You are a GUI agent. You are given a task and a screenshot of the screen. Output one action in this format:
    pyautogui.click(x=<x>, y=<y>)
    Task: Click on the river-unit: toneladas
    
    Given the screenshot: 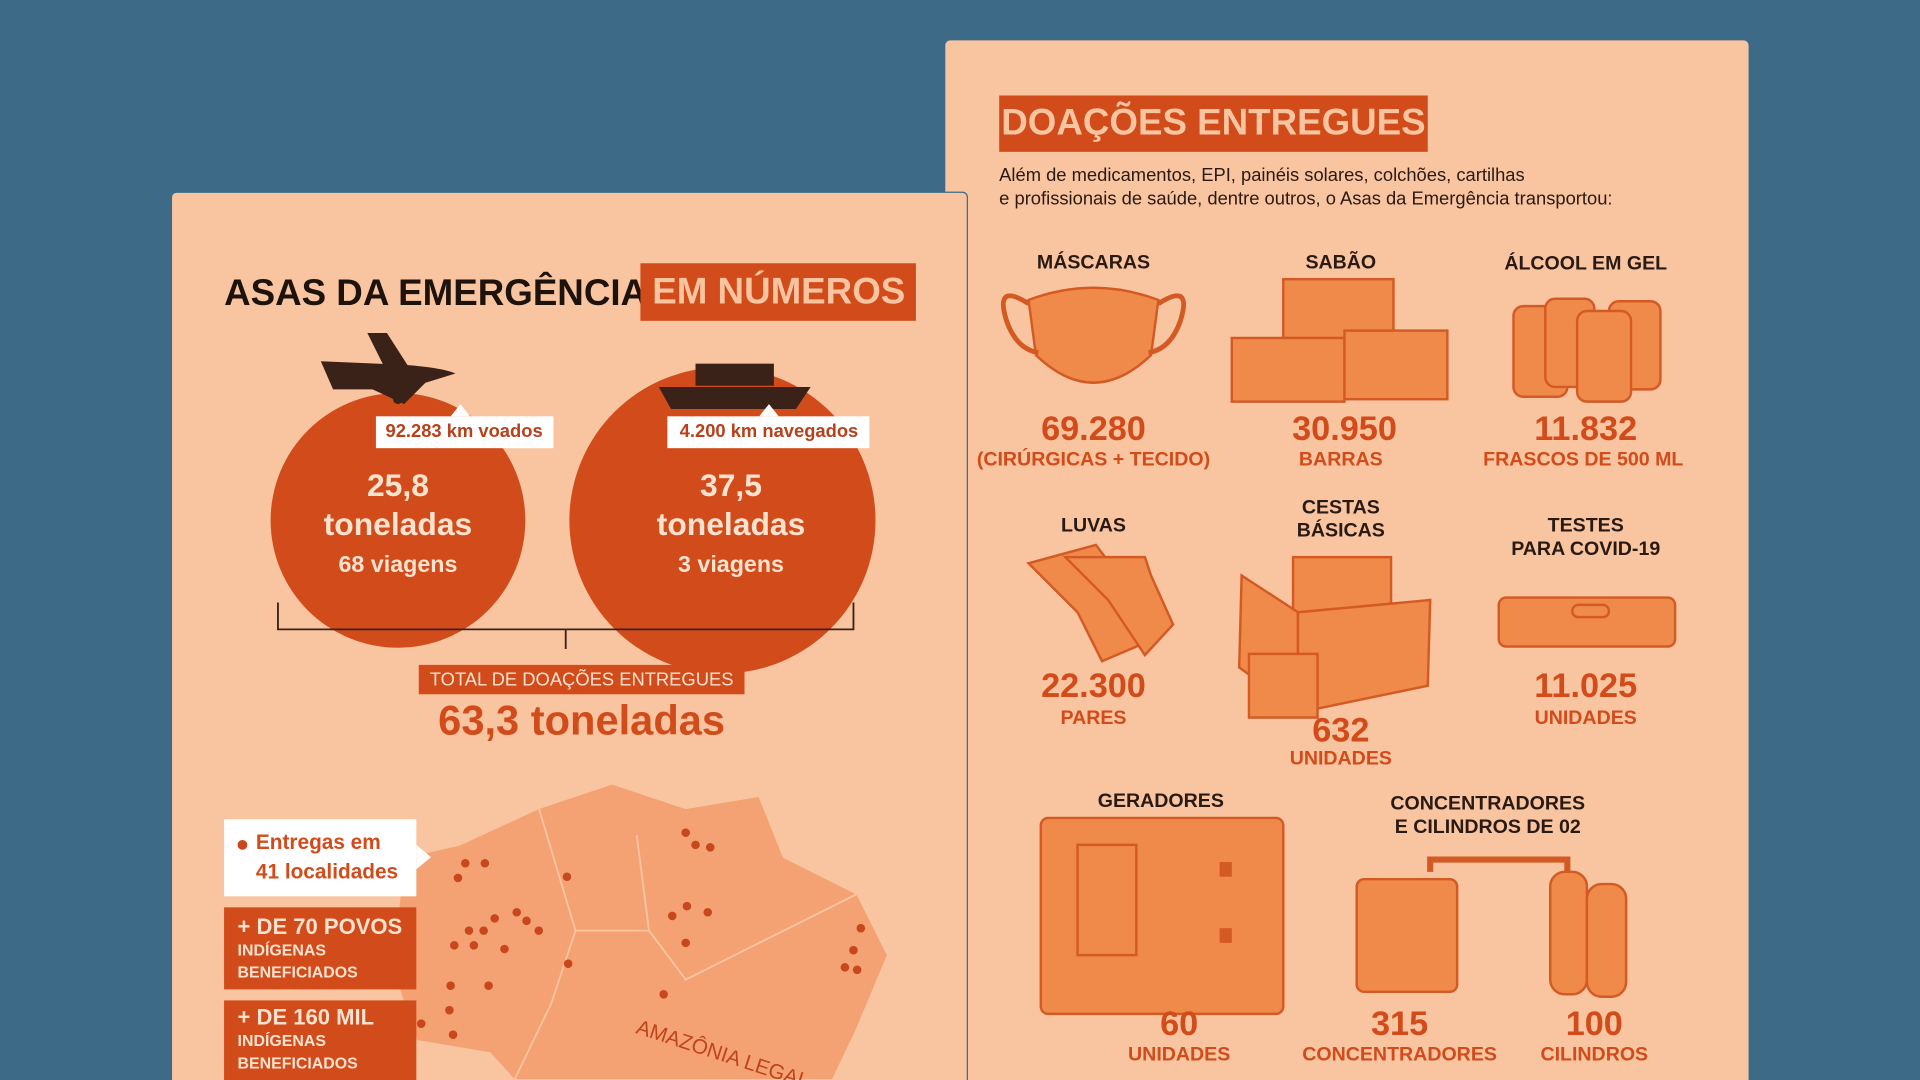 What is the action you would take?
    pyautogui.click(x=731, y=524)
    